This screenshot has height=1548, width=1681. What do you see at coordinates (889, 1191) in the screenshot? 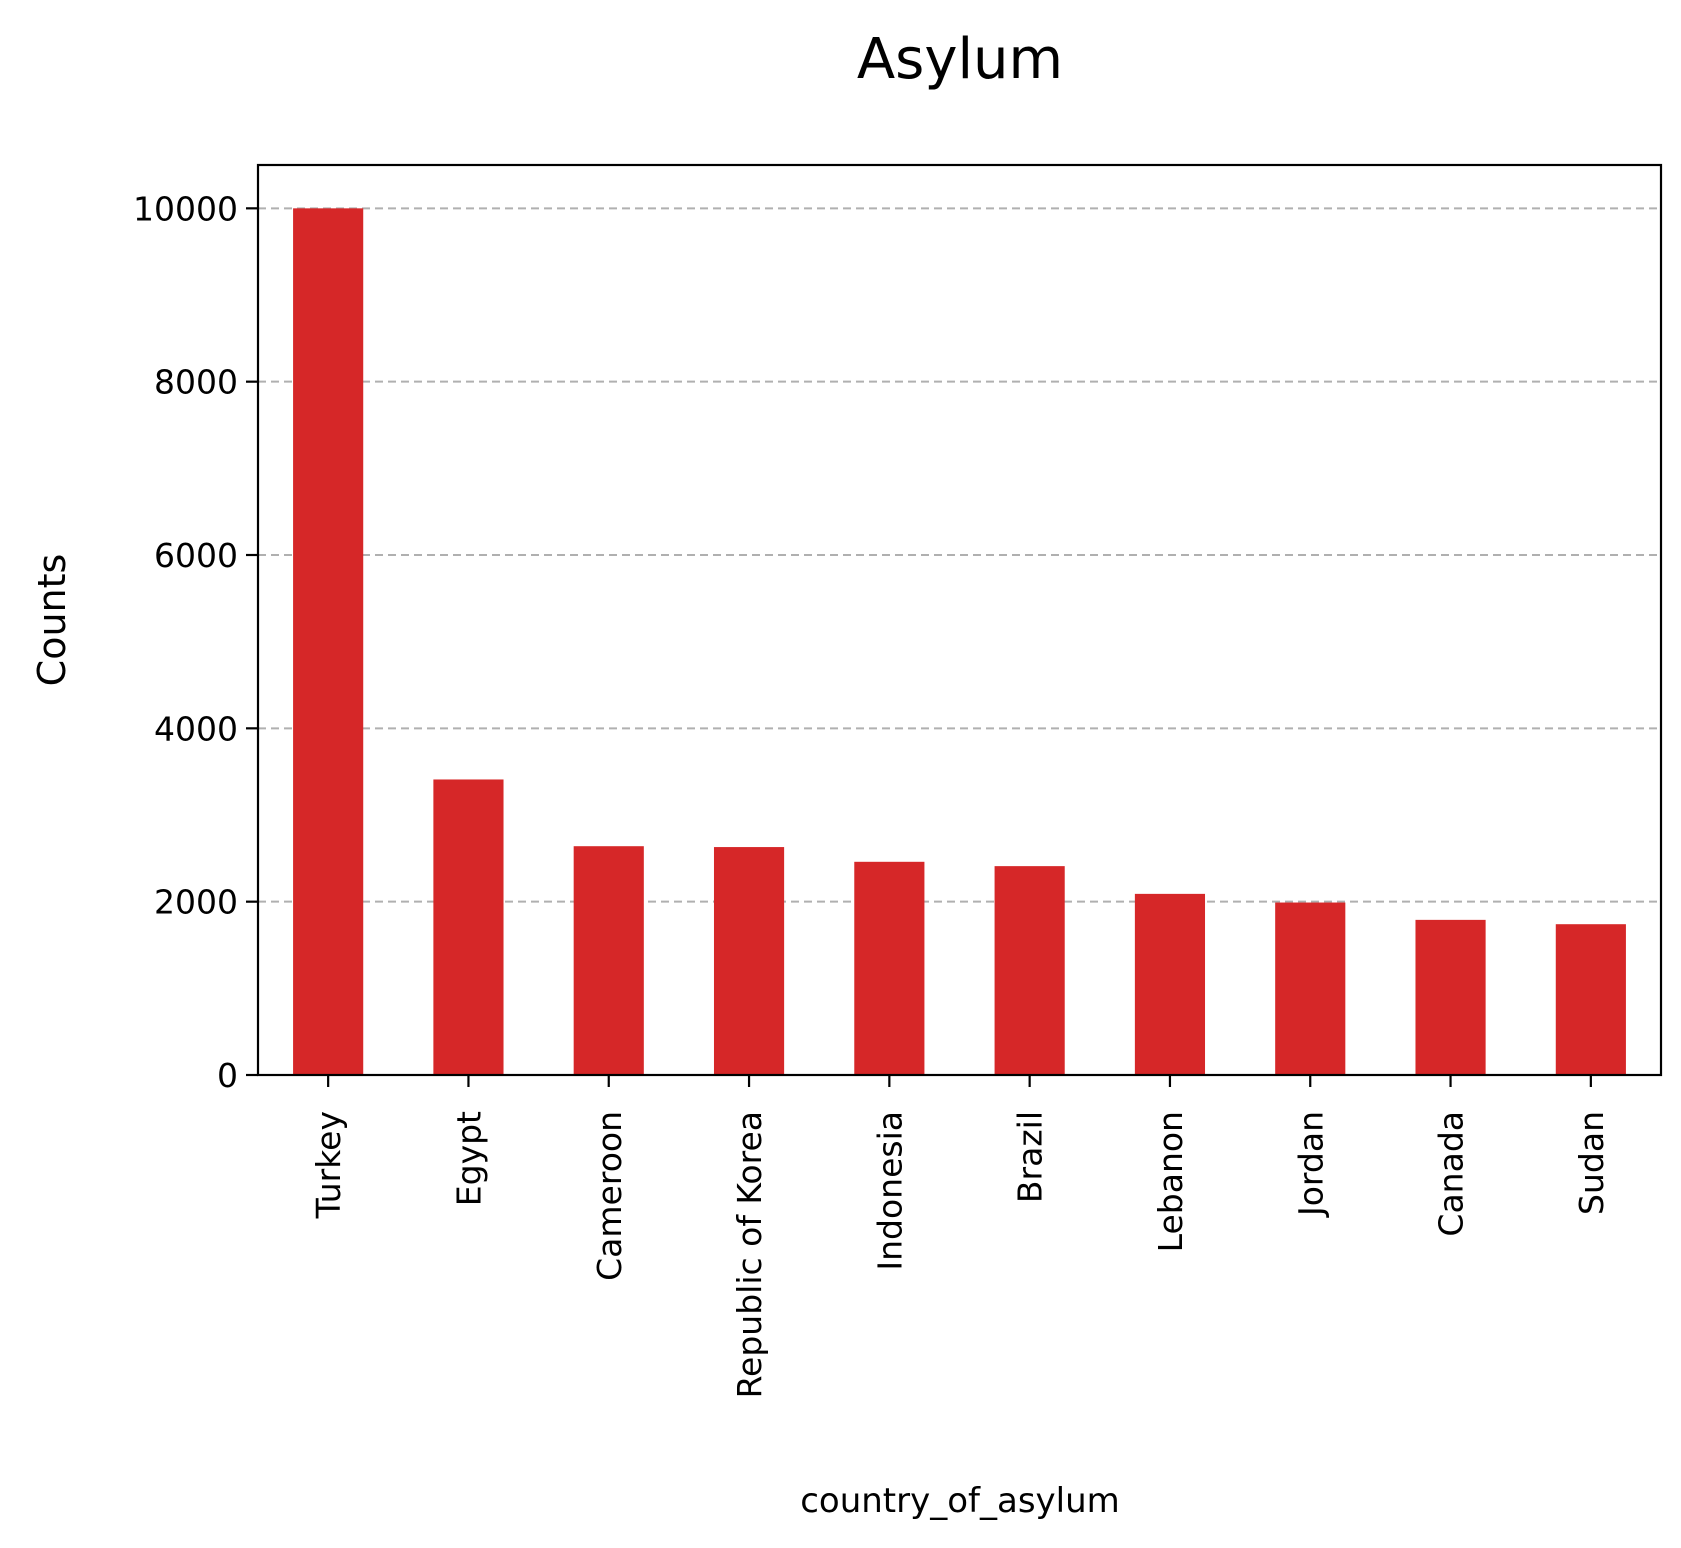
I see `x-tick-label: Indonesia` at bounding box center [889, 1191].